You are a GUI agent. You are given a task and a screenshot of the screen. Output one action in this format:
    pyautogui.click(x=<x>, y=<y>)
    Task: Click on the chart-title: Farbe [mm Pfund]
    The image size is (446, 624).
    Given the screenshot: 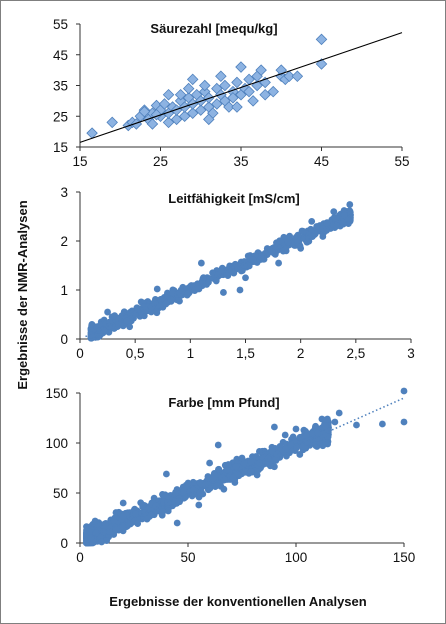 What is the action you would take?
    pyautogui.click(x=223, y=402)
    